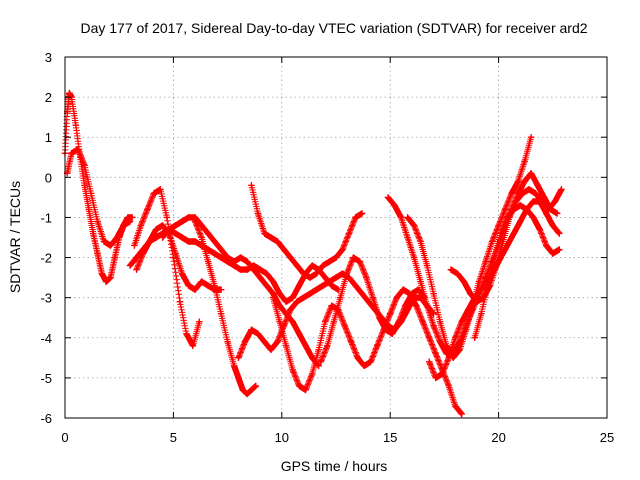 The height and width of the screenshot is (480, 640). Describe the element at coordinates (282, 437) in the screenshot. I see `x-tick-label: 10` at that location.